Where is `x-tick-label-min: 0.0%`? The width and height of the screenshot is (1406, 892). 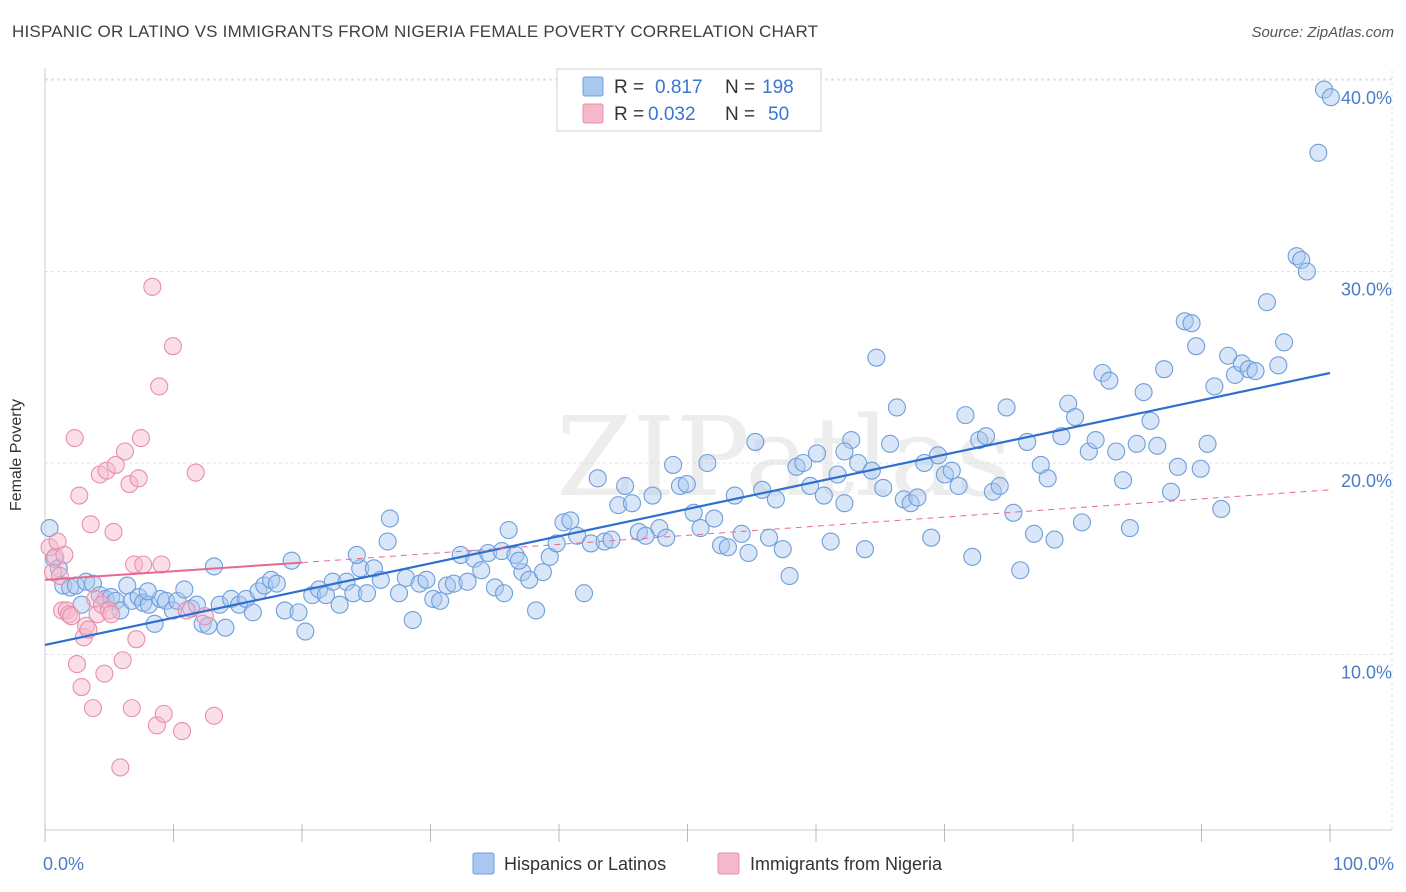
x-tick-label-min: 0.0% is located at coordinates (63, 864).